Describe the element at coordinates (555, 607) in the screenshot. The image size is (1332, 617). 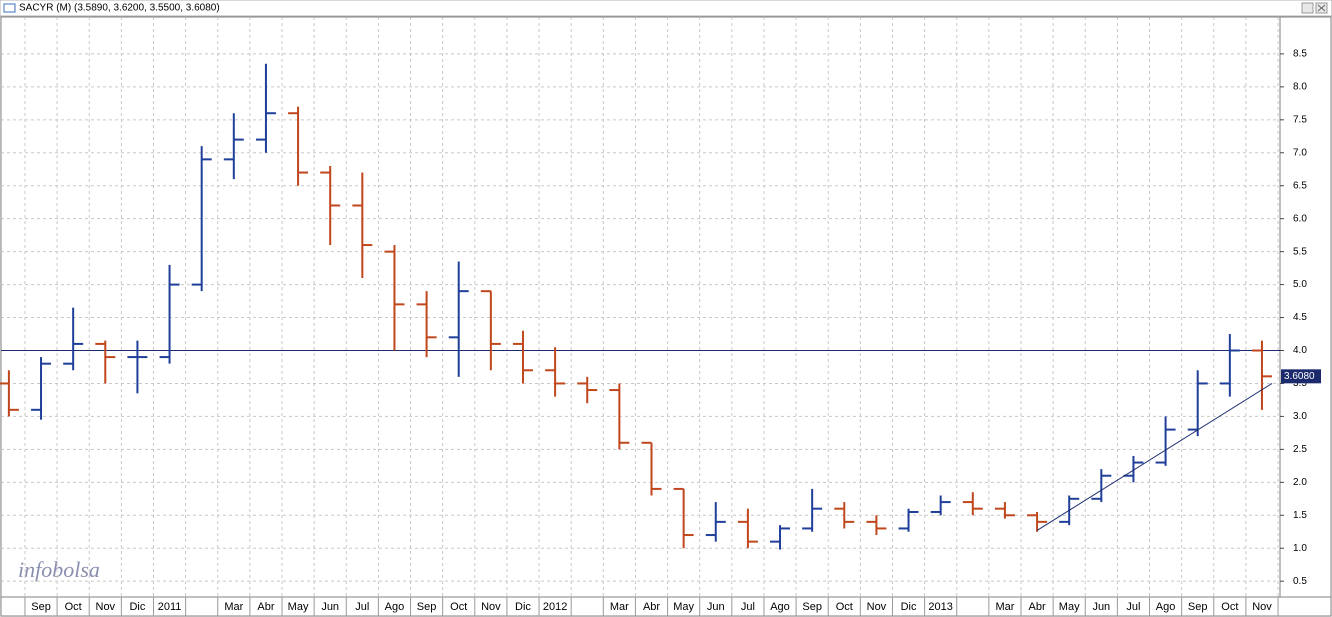
I see `x-tick-label: 2012` at that location.